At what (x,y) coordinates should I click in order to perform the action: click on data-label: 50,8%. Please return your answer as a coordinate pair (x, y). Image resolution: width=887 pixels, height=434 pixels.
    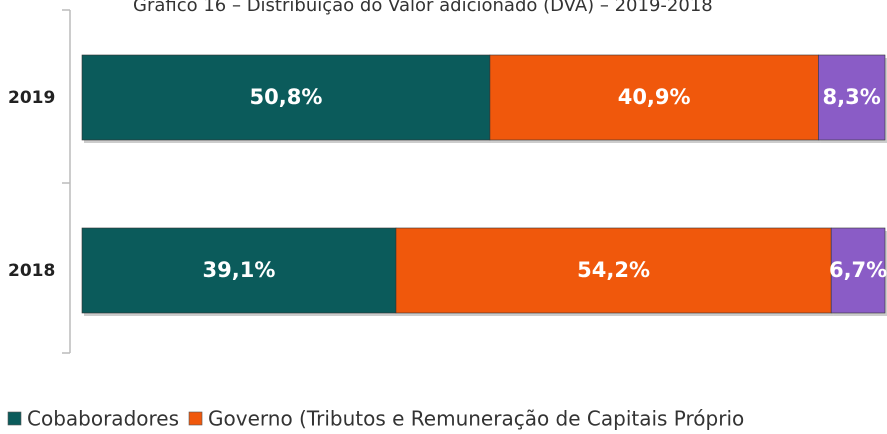
    Looking at the image, I should click on (286, 97).